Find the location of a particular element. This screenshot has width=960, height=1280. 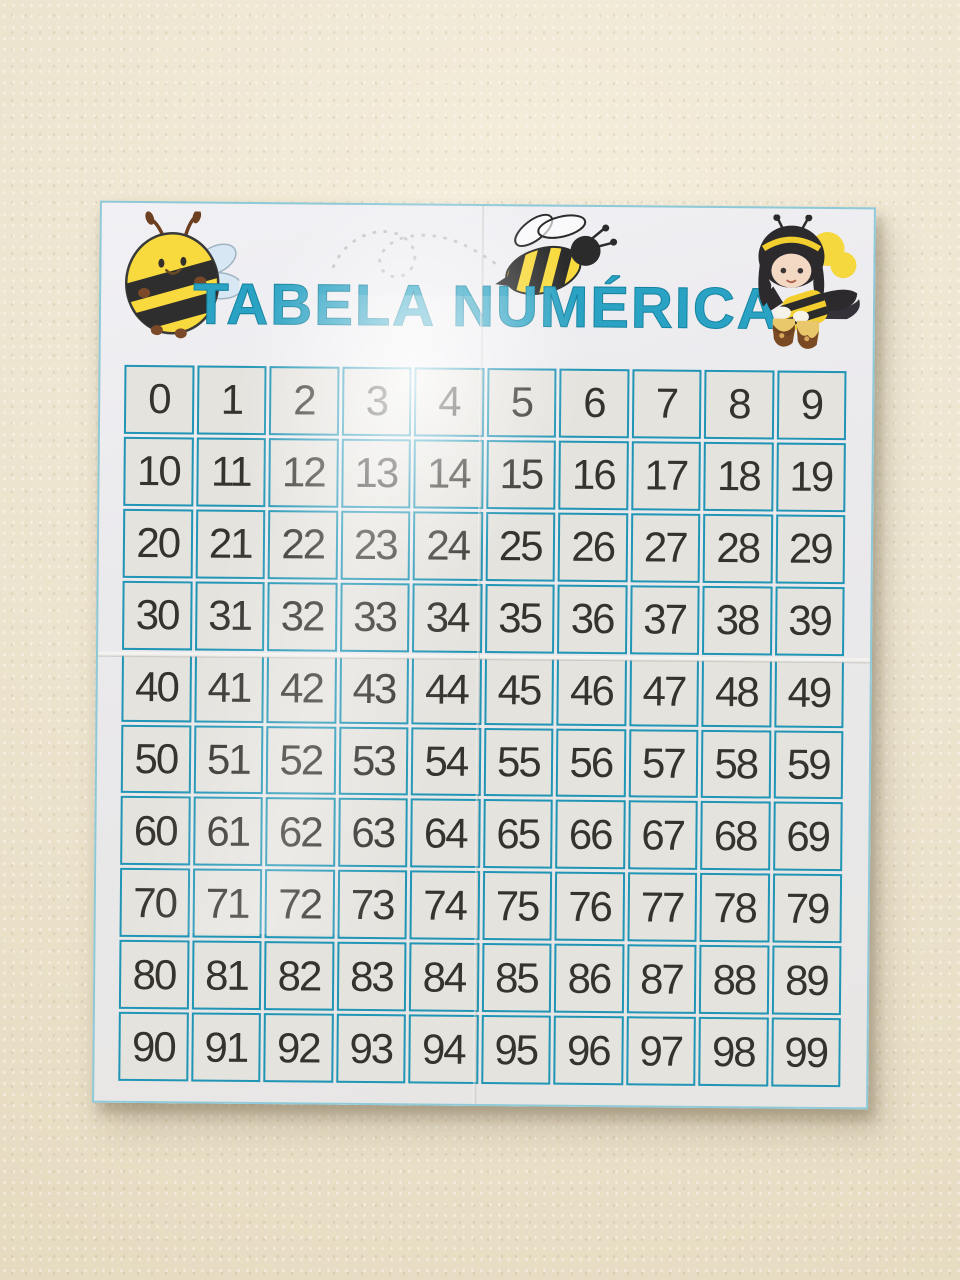

grid-cell: 17 is located at coordinates (665, 476).